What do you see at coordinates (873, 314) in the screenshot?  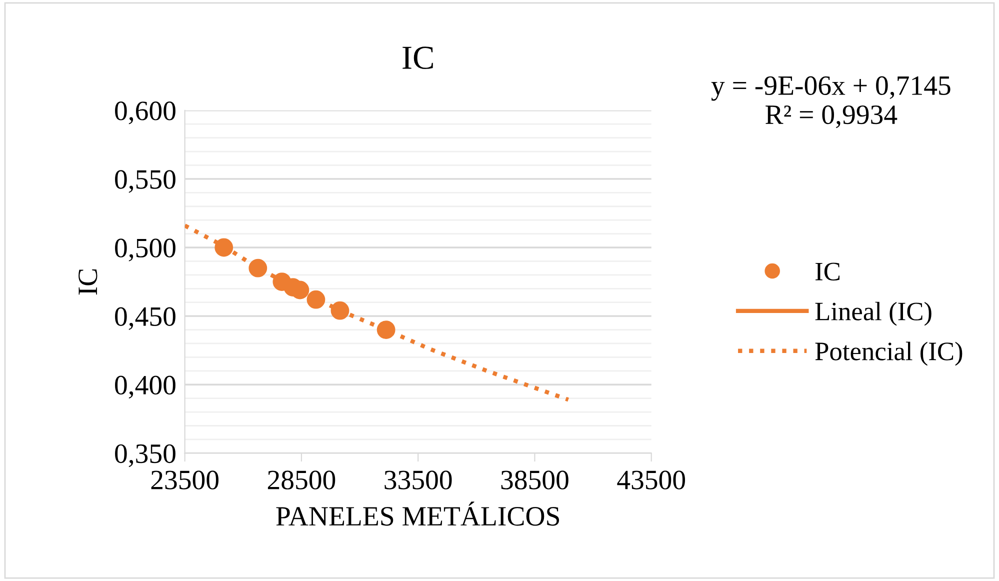 I see `legend-label: Lineal (IC)` at bounding box center [873, 314].